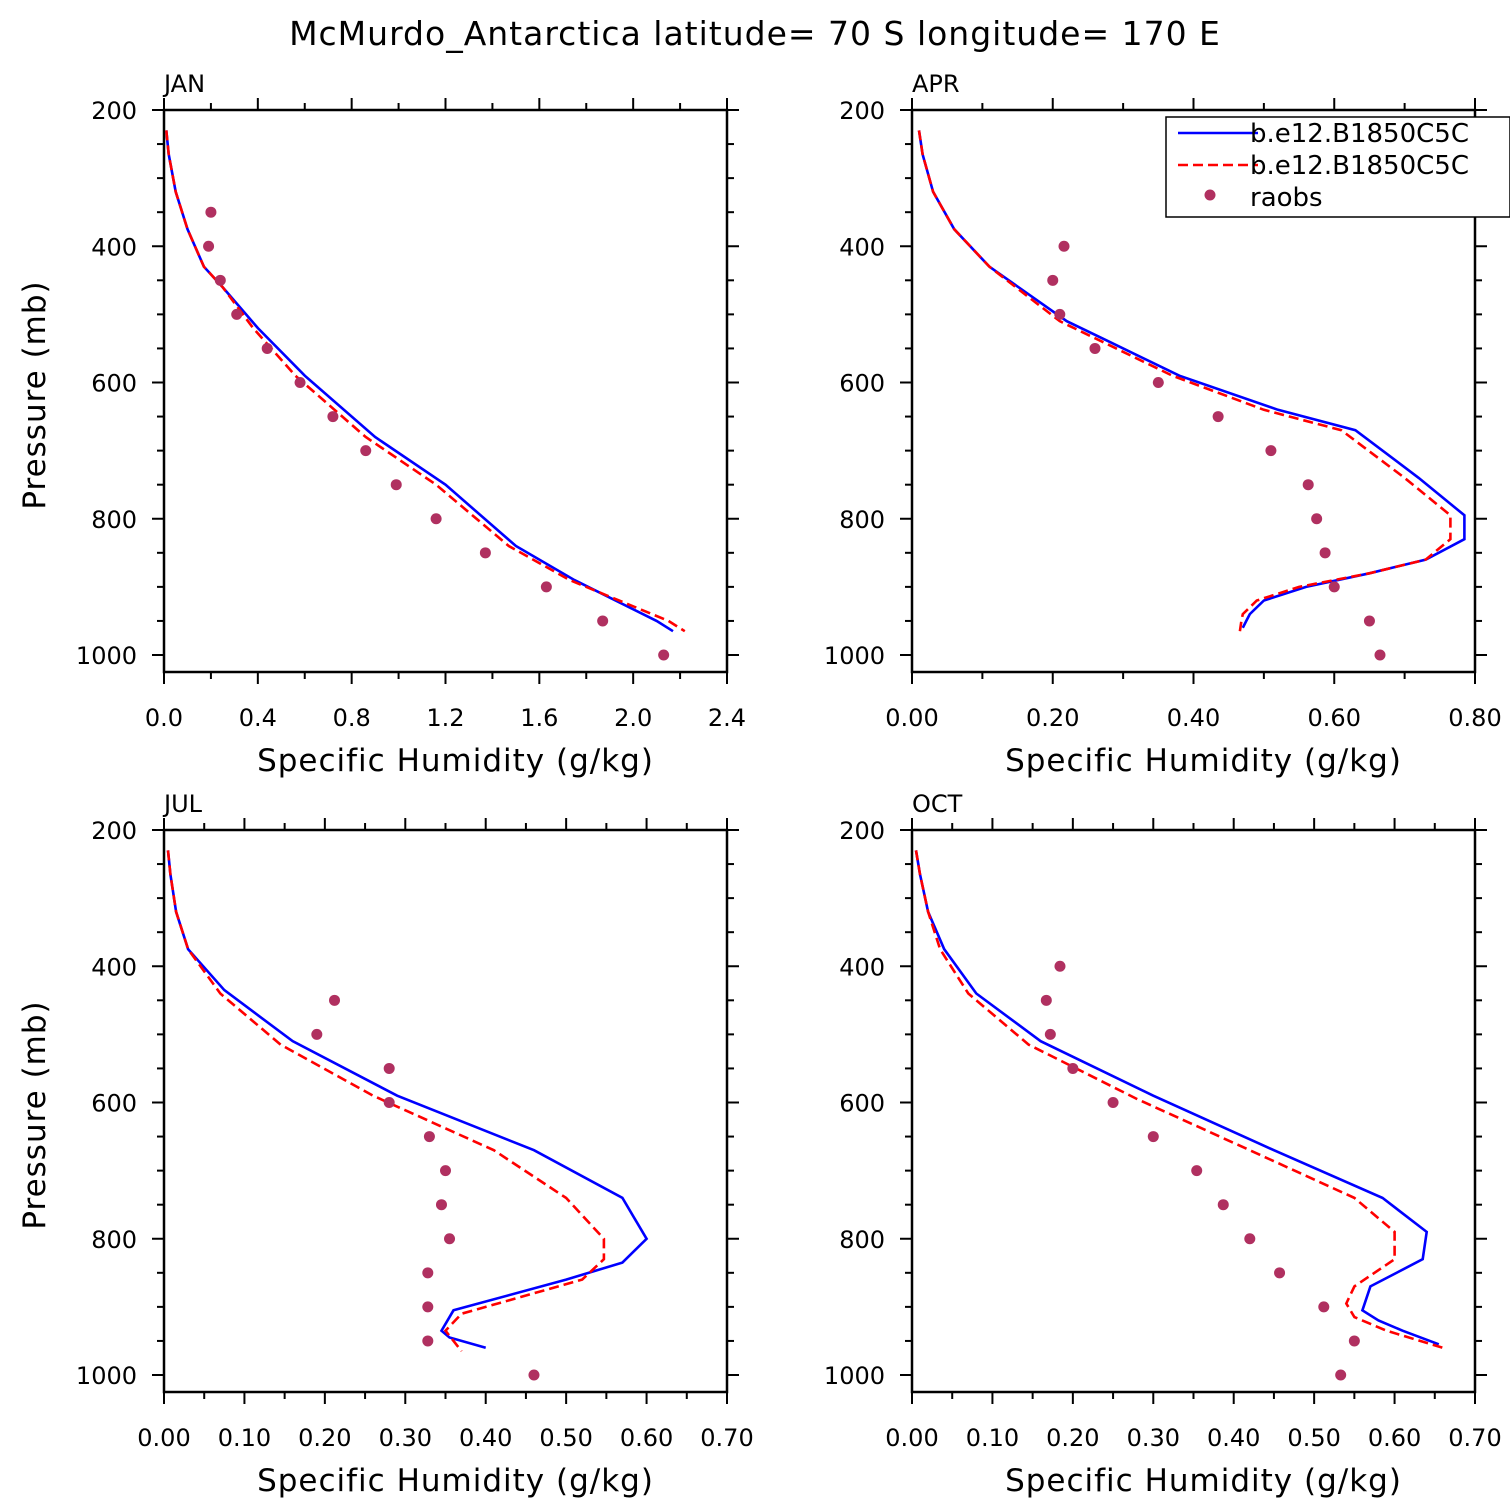 This screenshot has width=1510, height=1510. Describe the element at coordinates (1210, 195) in the screenshot. I see `legend-swatch-marker` at that location.